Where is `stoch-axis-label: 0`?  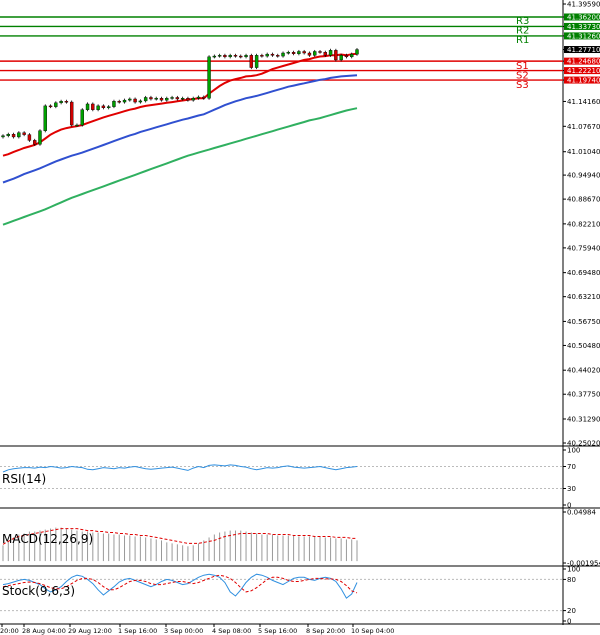 stoch-axis-label: 0 is located at coordinates (569, 622).